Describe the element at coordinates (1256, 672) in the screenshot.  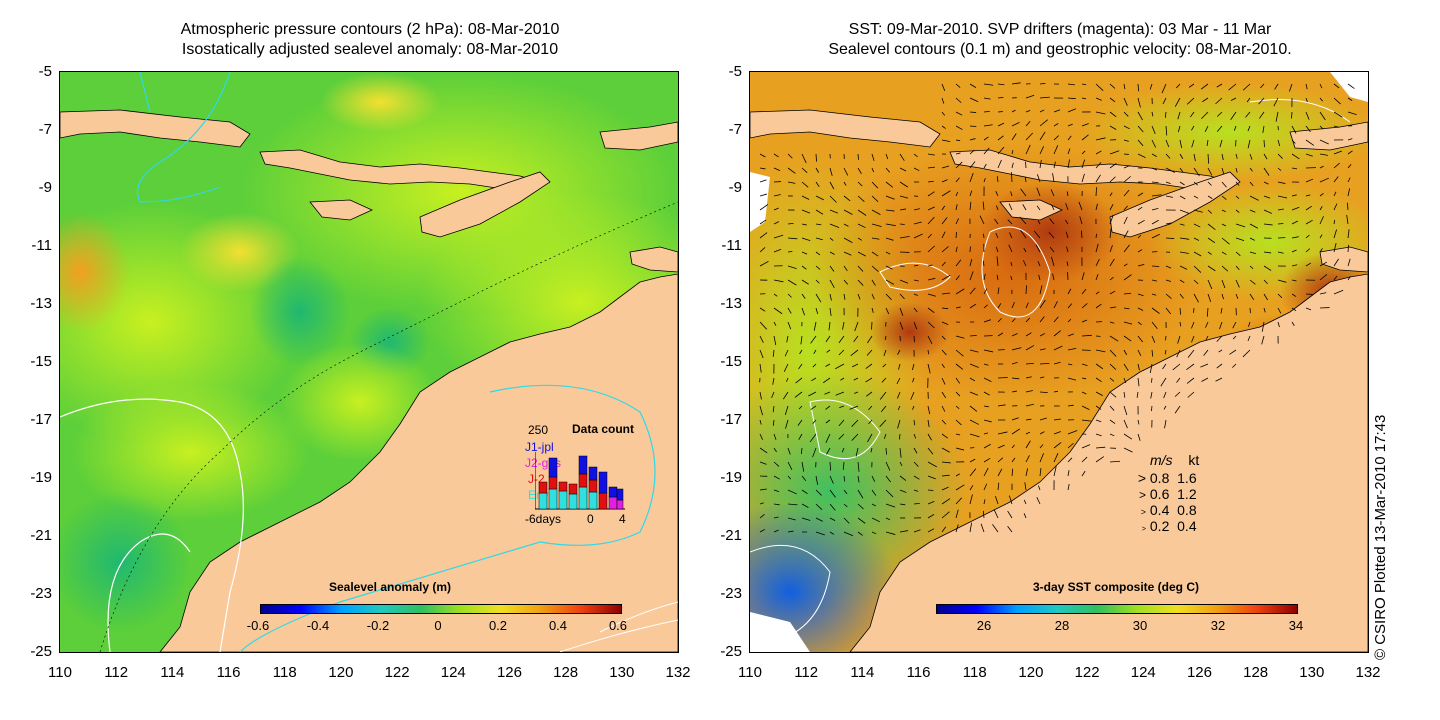
I see `longitude-tick-label: 128` at that location.